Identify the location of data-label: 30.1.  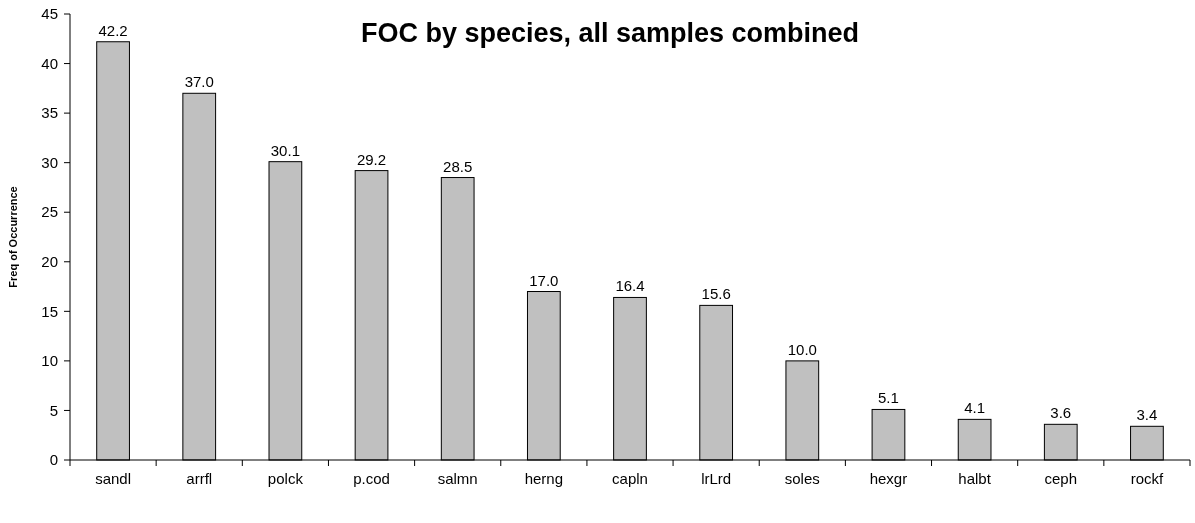
(285, 150).